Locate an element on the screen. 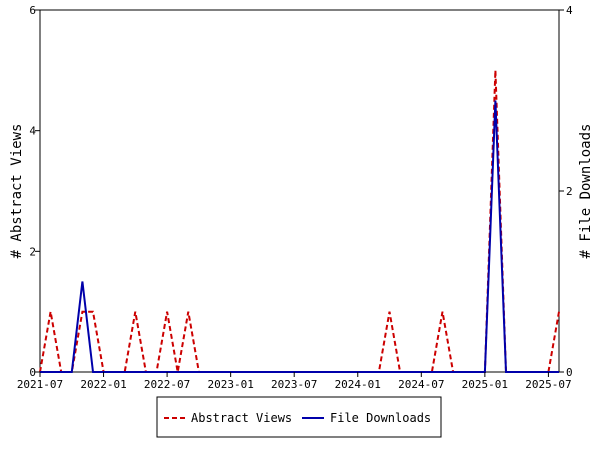 The height and width of the screenshot is (455, 600). x-tick-label: 2023-01 is located at coordinates (230, 384).